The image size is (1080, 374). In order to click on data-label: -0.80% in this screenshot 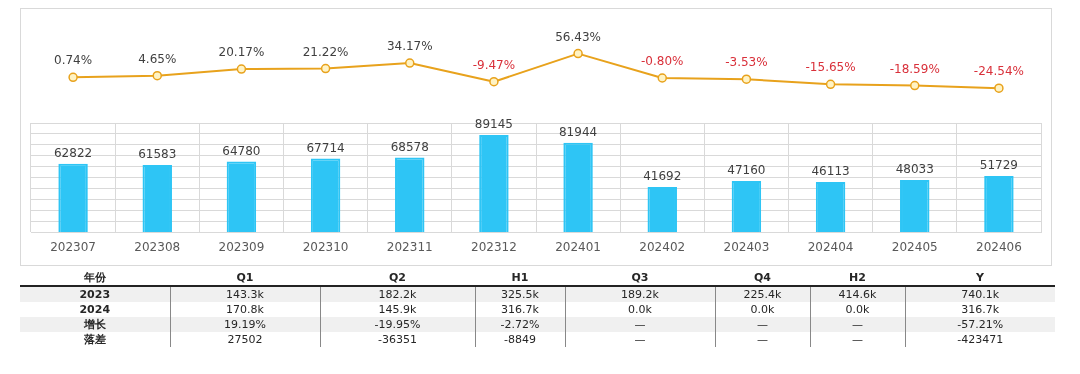, I will do `click(662, 61)`.